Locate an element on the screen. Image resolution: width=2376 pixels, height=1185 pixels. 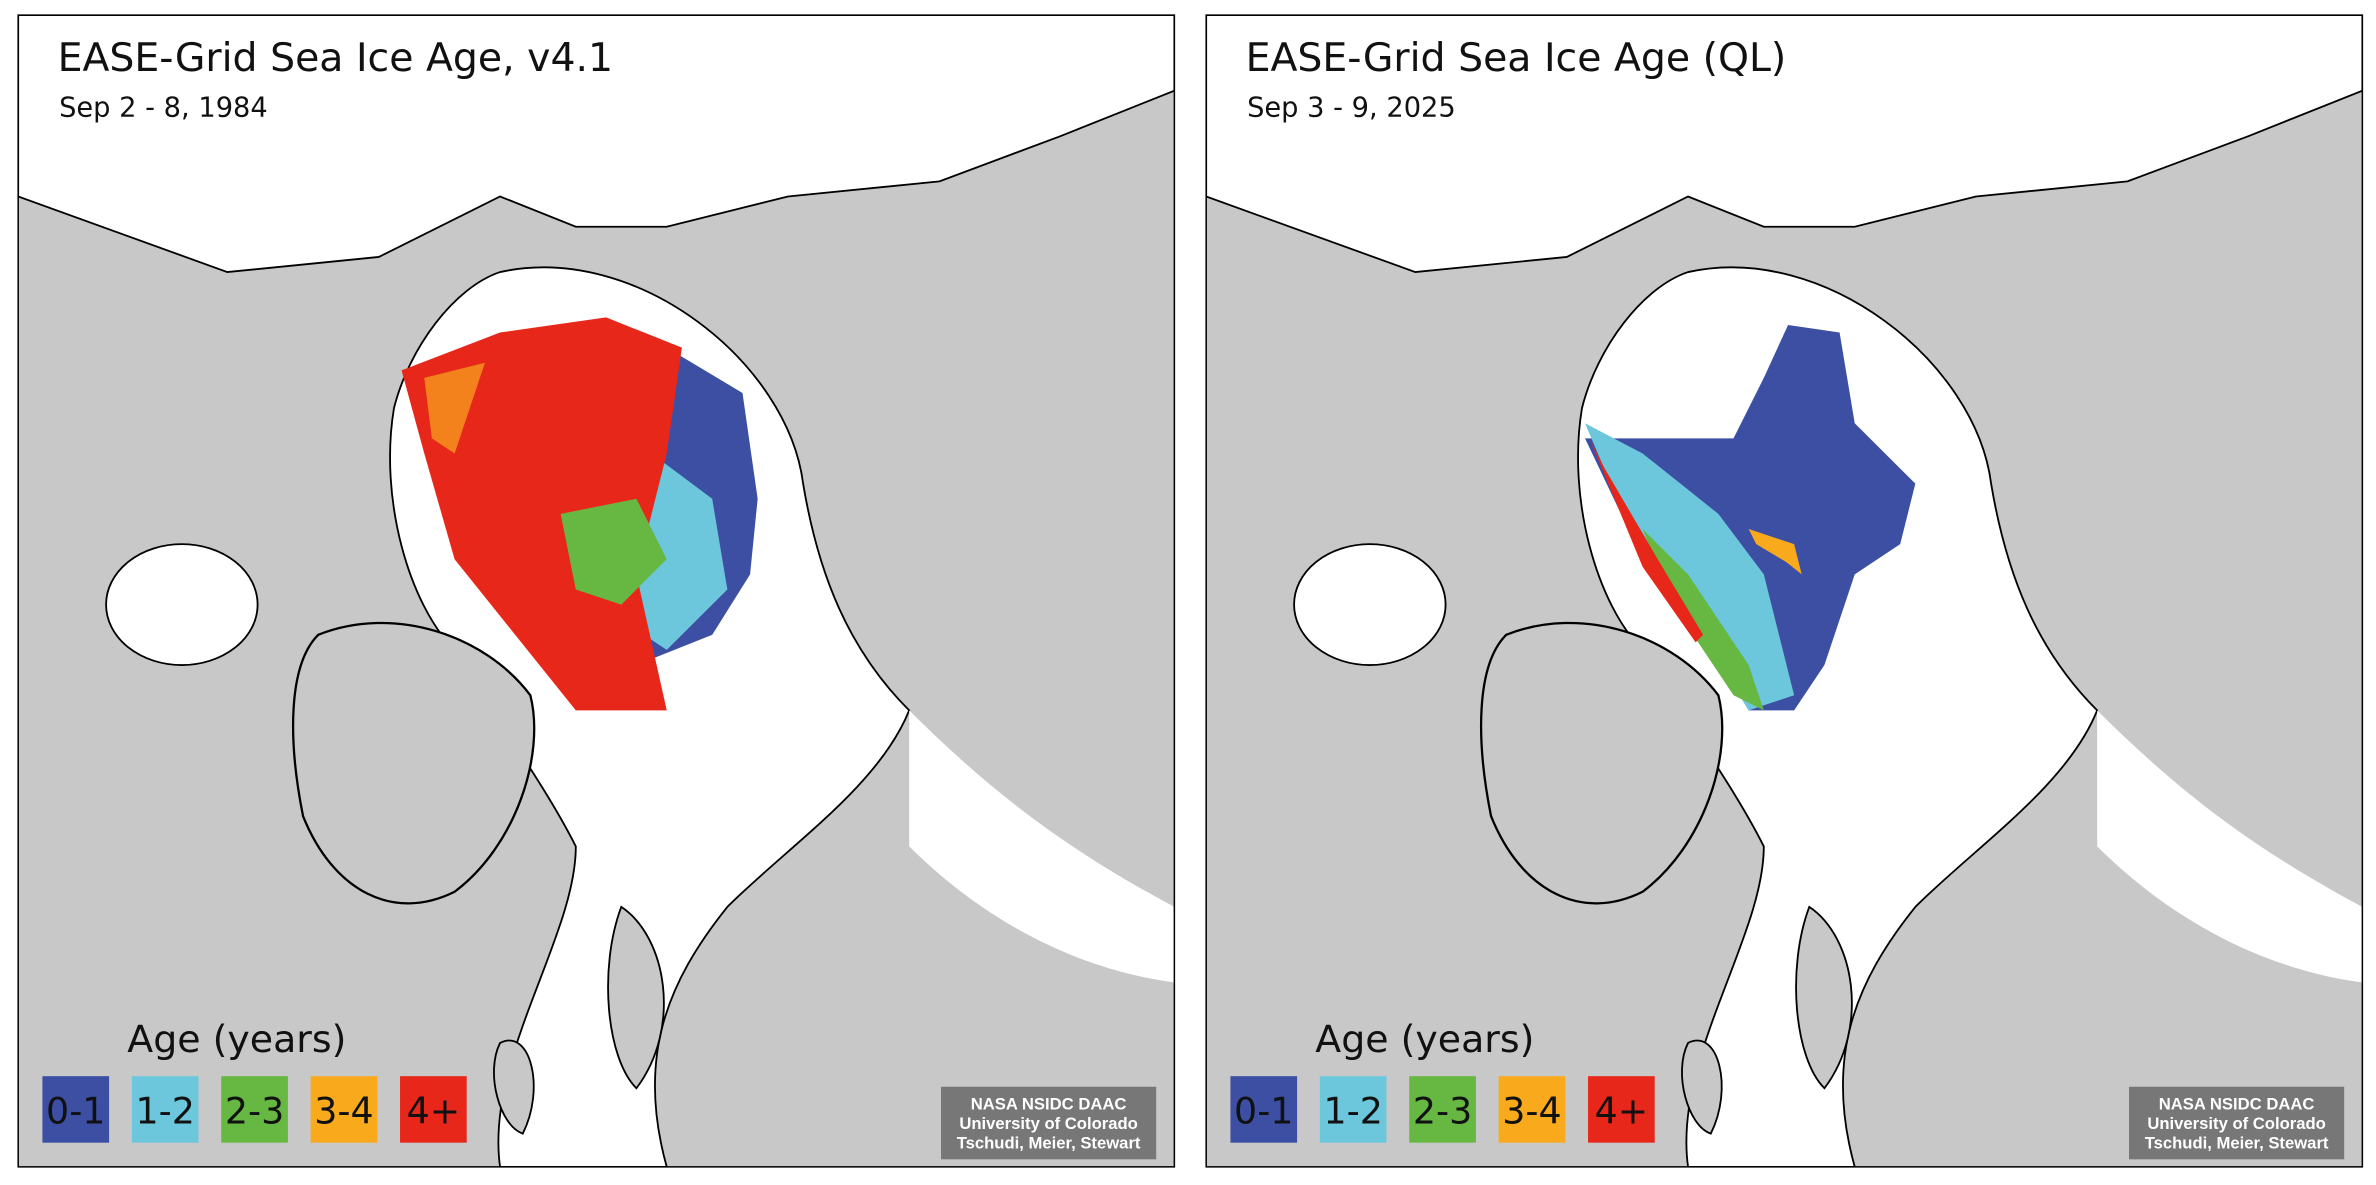
panel-title: EASE-Grid Sea Ice Age (QL) is located at coordinates (1516, 58).